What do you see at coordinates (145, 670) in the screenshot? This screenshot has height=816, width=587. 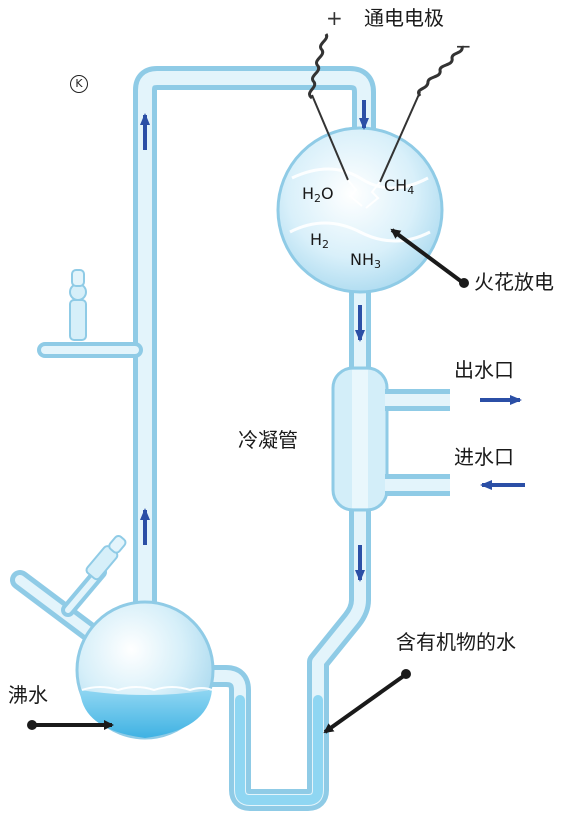 I see `boiling-flask` at bounding box center [145, 670].